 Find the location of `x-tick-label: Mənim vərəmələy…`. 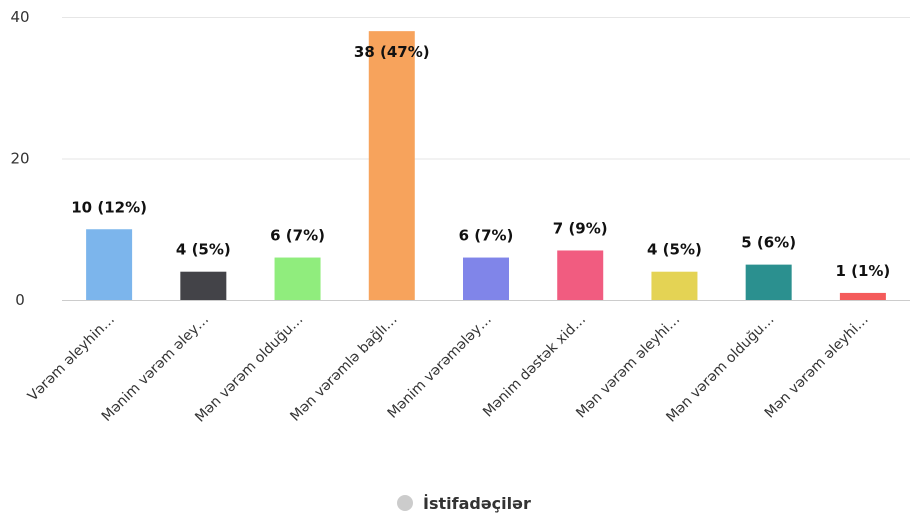

x-tick-label: Mənim vərəmələy… is located at coordinates (440, 367).